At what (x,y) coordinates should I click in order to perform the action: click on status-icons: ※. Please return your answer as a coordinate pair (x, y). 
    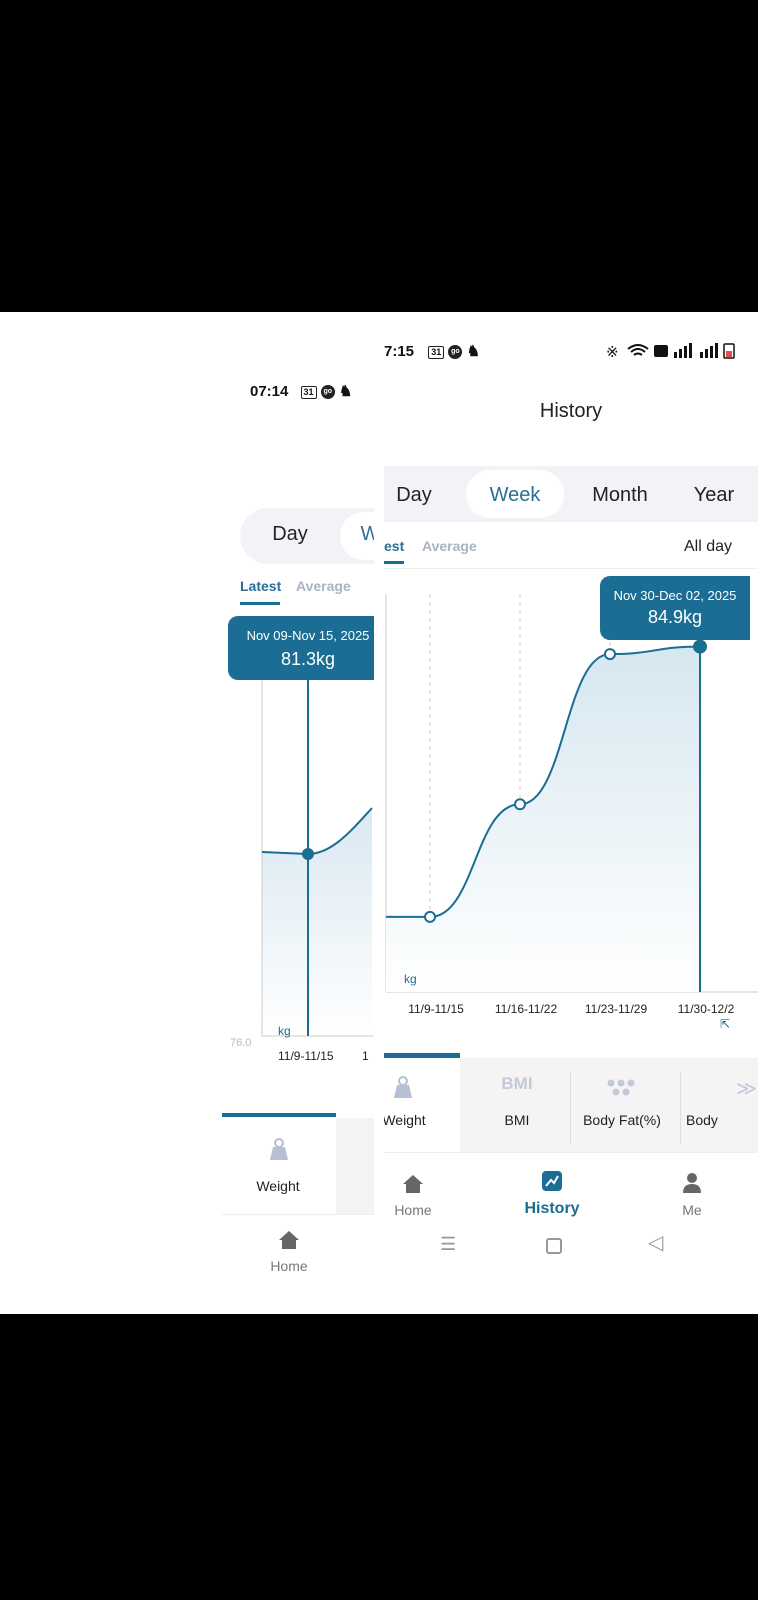
    Looking at the image, I should click on (677, 353).